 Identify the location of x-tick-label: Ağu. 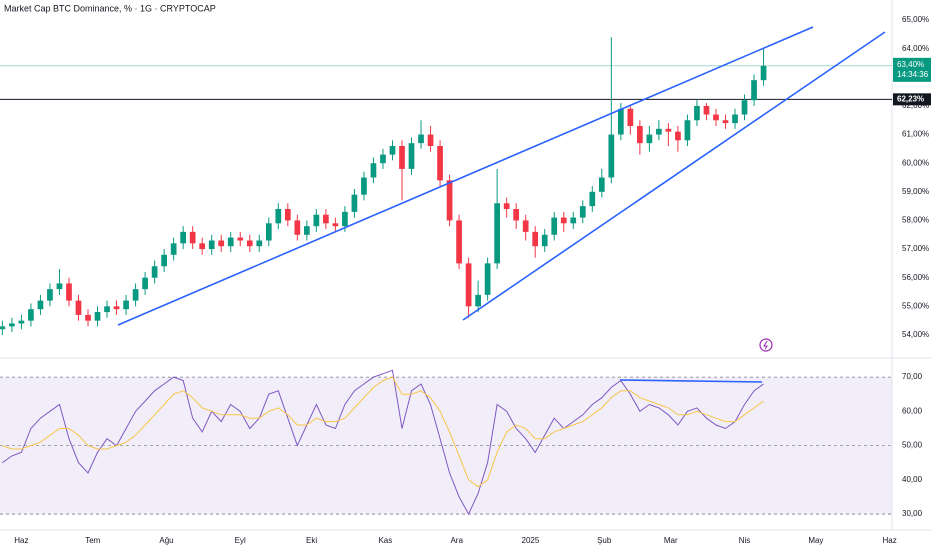
(166, 540).